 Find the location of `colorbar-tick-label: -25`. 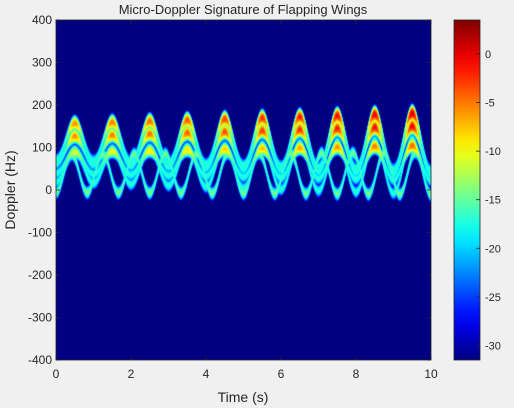

colorbar-tick-label: -25 is located at coordinates (493, 298).